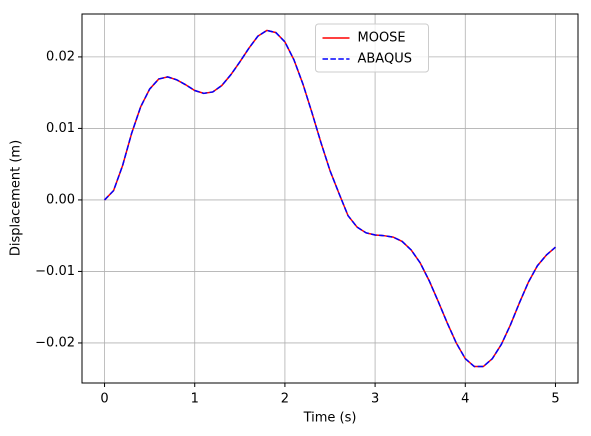 This screenshot has height=436, width=591. Describe the element at coordinates (375, 399) in the screenshot. I see `x-tick-label: 3` at that location.